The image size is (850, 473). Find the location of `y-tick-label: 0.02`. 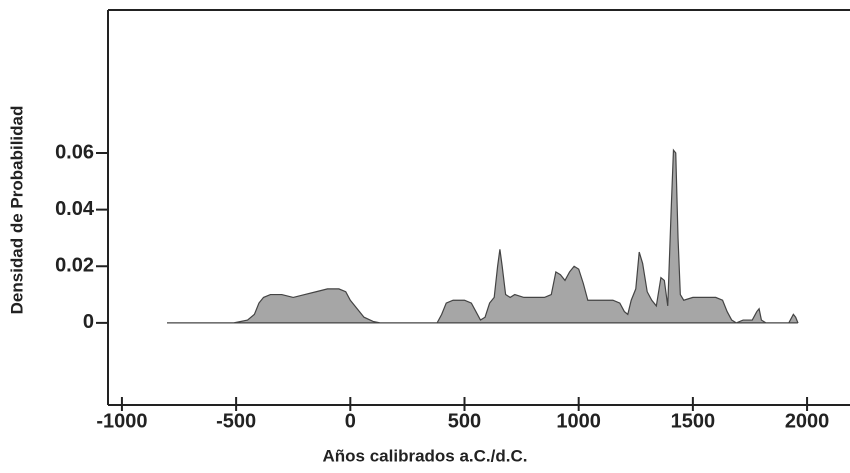

y-tick-label: 0.02 is located at coordinates (74, 266).